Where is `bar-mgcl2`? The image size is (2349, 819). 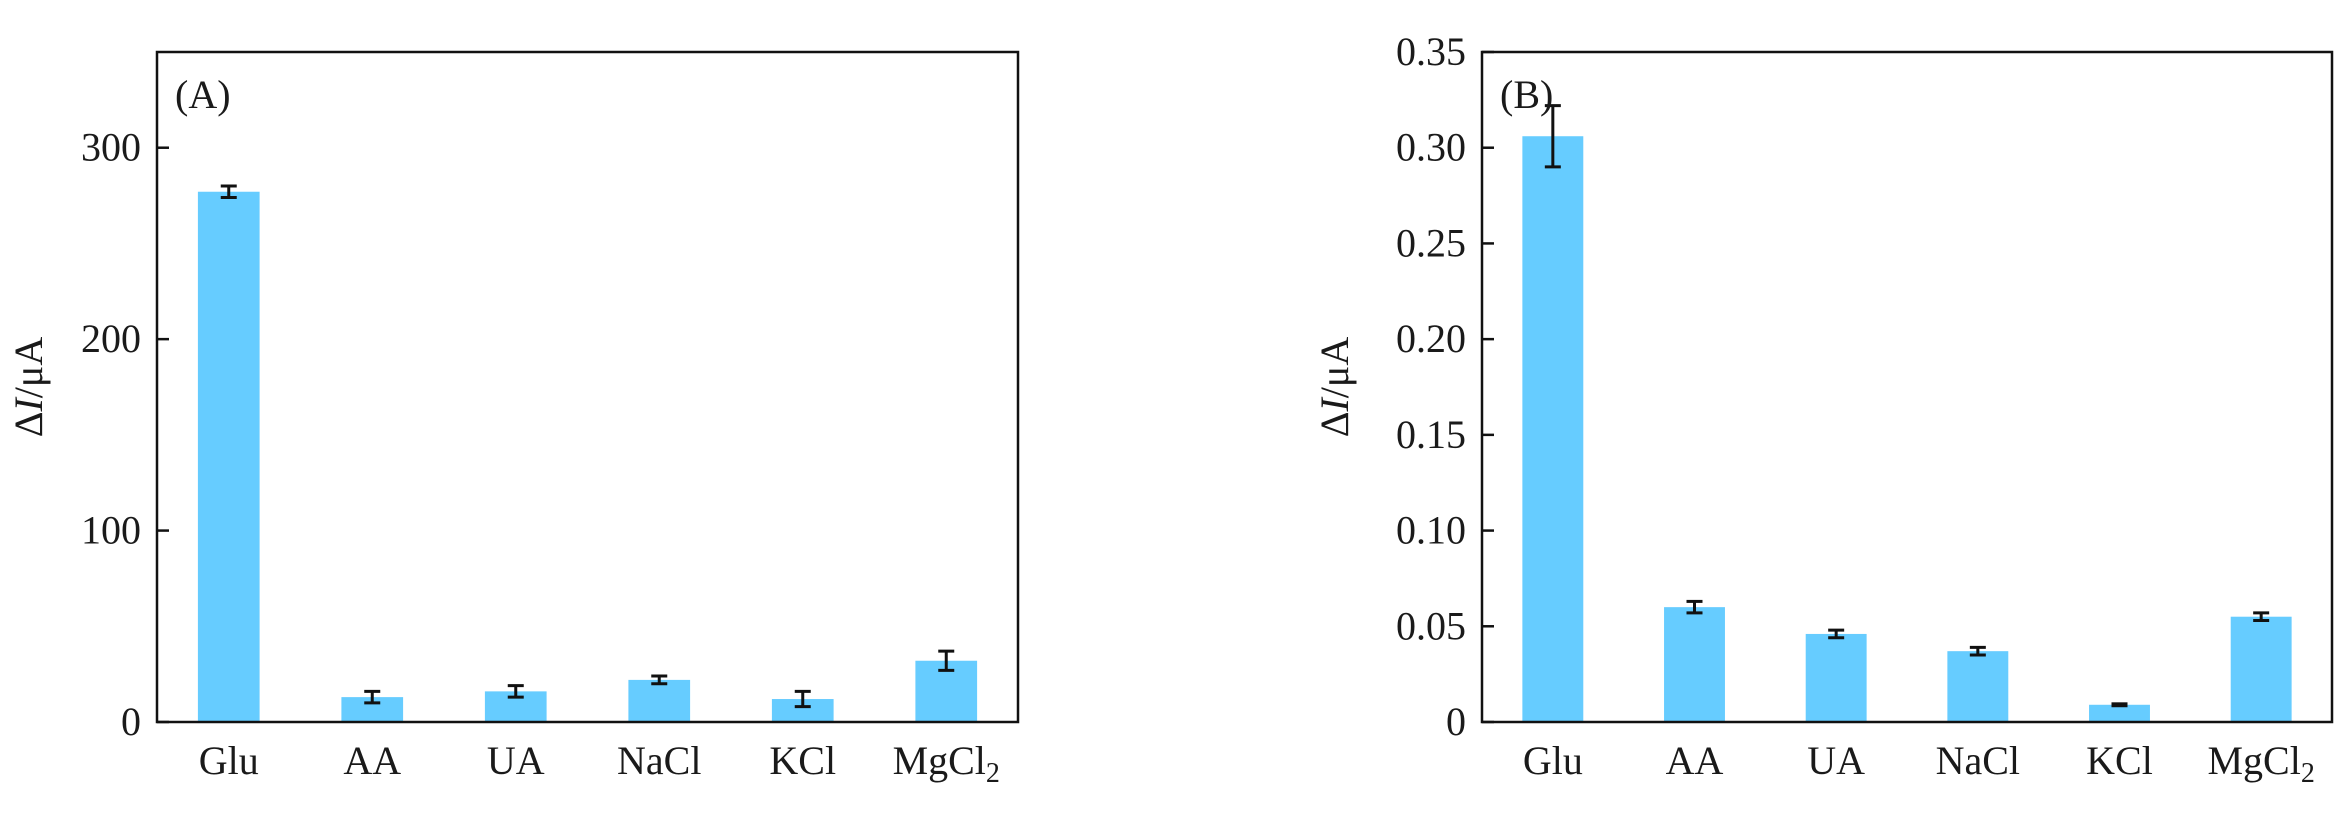
bar-mgcl2 is located at coordinates (2261, 669).